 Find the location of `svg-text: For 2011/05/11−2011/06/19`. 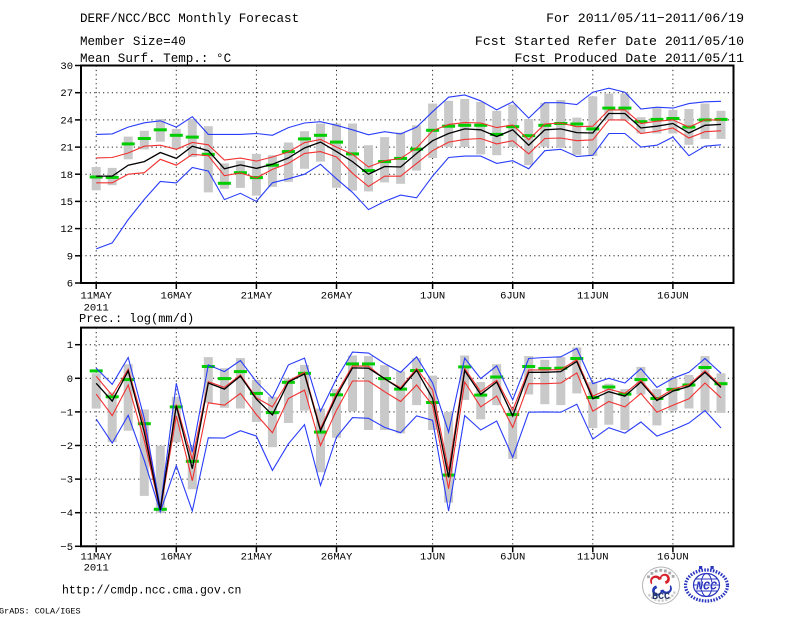

svg-text: For 2011/05/11−2011/06/19 is located at coordinates (645, 18).